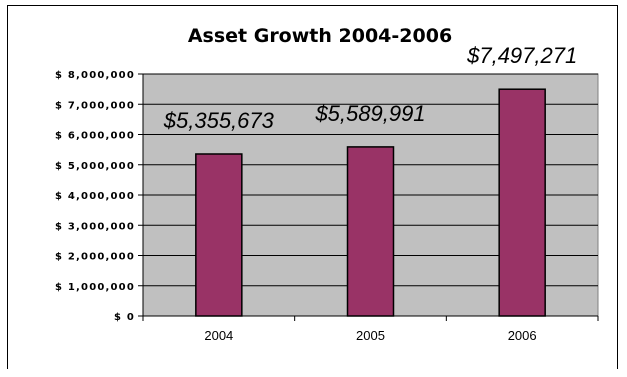 The height and width of the screenshot is (377, 627). What do you see at coordinates (218, 335) in the screenshot?
I see `x-tick-label: 2004` at bounding box center [218, 335].